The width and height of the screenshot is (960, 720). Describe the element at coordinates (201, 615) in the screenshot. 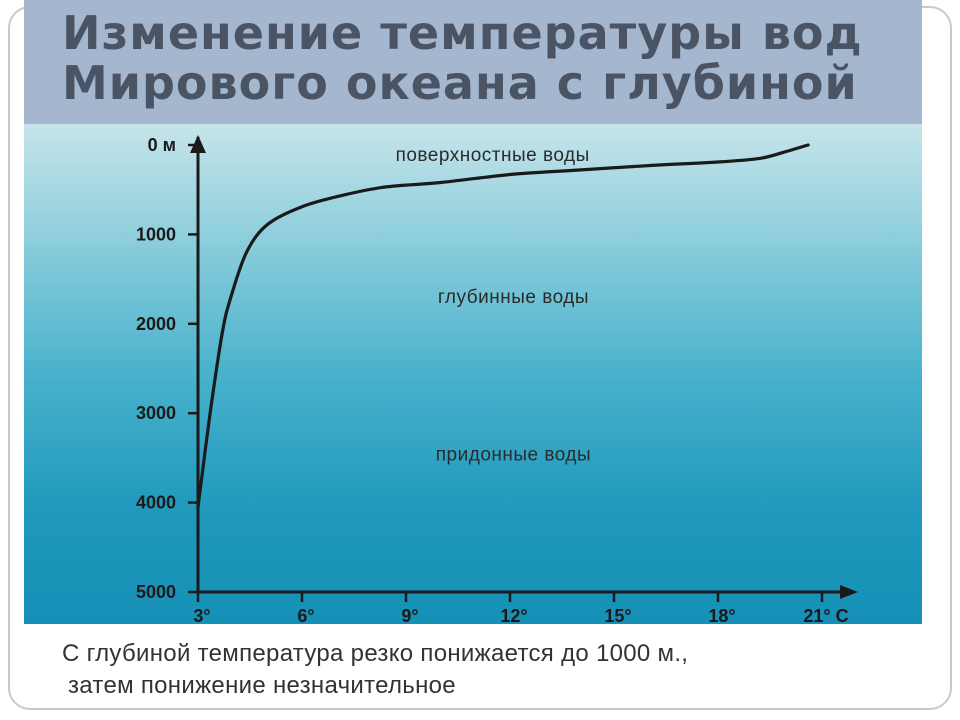

I see `x-tick-label: 3°` at that location.